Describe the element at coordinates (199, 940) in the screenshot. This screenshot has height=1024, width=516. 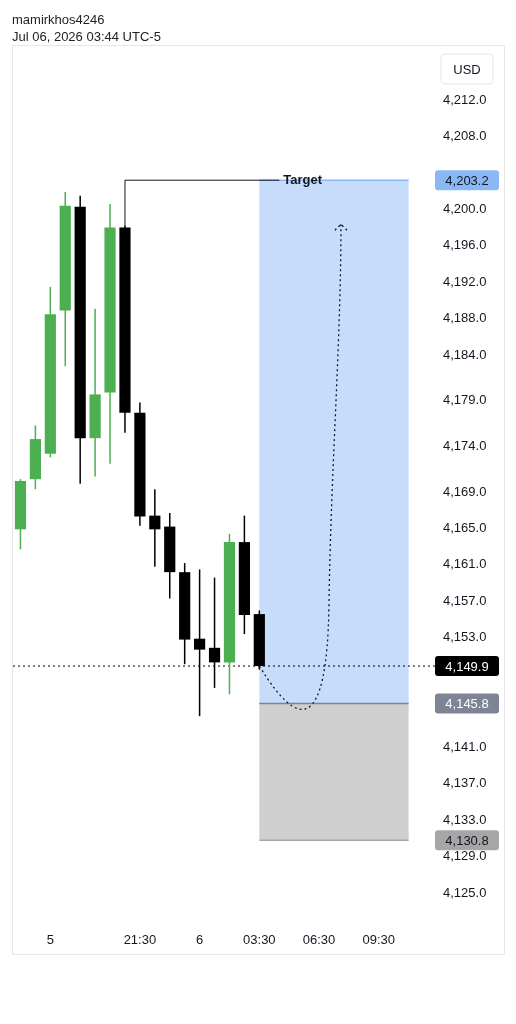
I see `x-tick-label: 6` at that location.